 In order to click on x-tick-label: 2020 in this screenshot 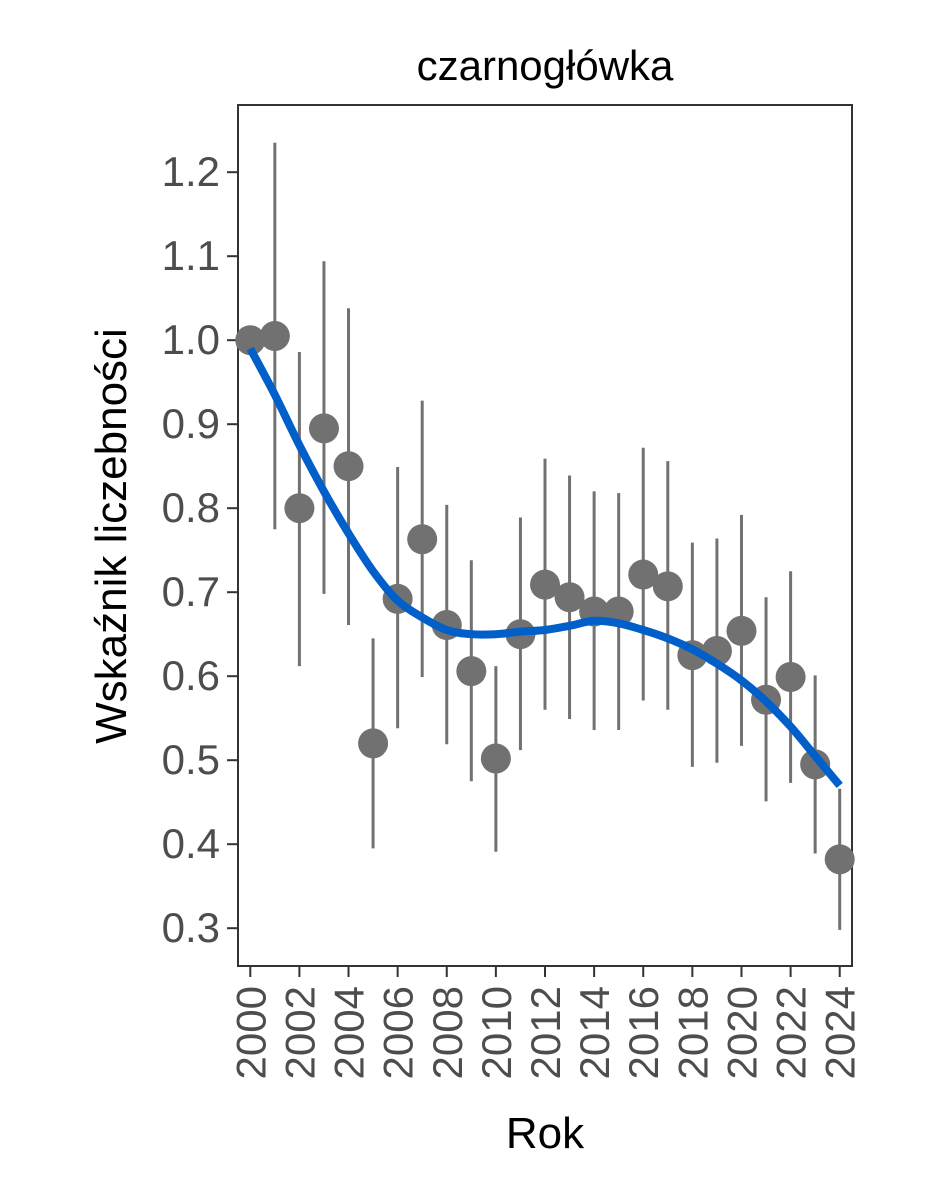, I will do `click(741, 1032)`.